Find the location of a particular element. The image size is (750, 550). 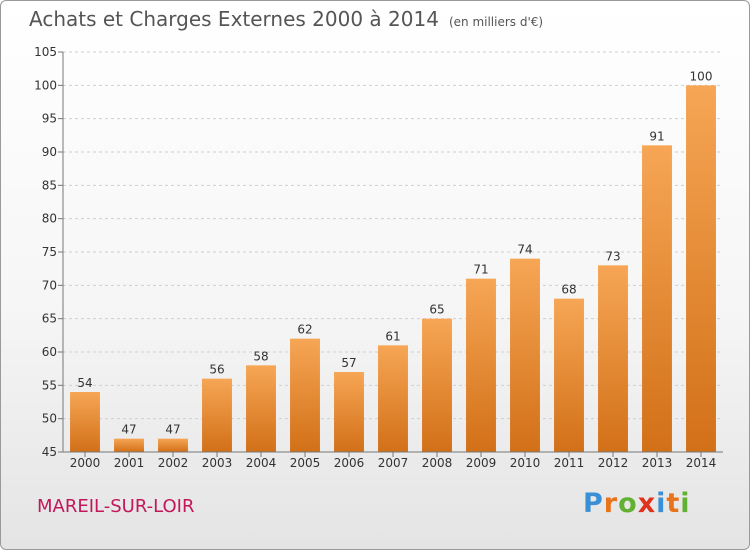

bar-2013 is located at coordinates (657, 299).